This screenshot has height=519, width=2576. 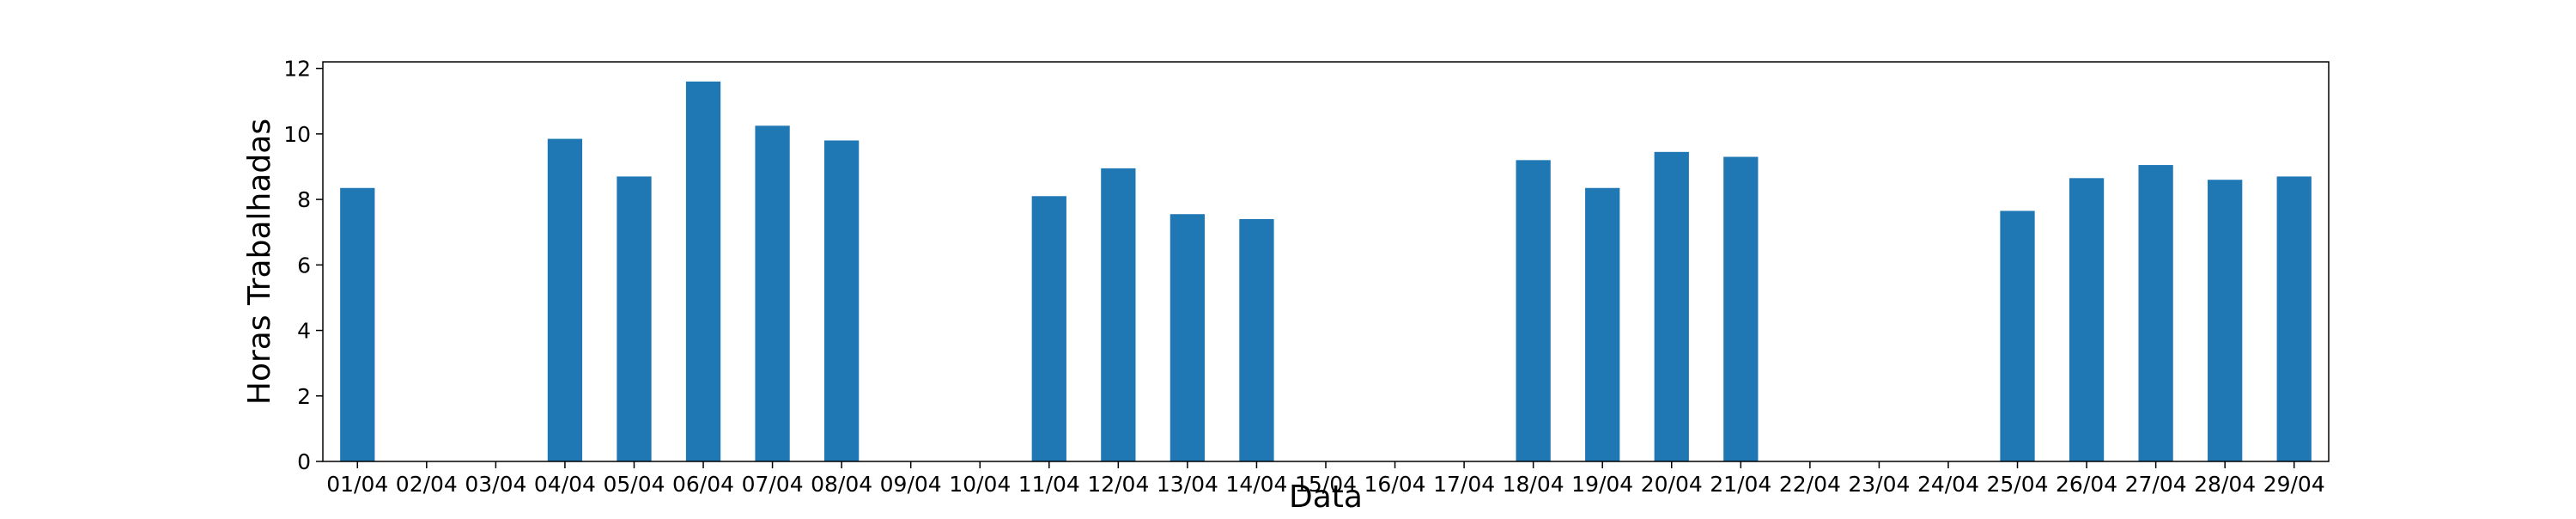 What do you see at coordinates (1118, 484) in the screenshot?
I see `x-tick-label: 12/04` at bounding box center [1118, 484].